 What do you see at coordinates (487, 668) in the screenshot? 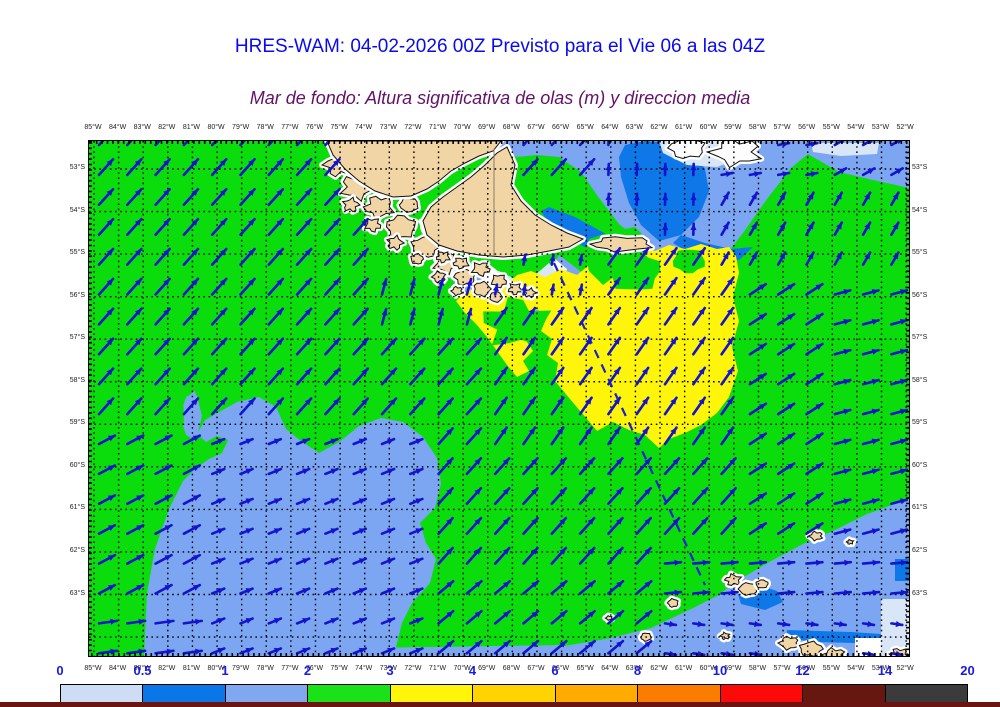
I see `lon-label-bottom: 69°W` at bounding box center [487, 668].